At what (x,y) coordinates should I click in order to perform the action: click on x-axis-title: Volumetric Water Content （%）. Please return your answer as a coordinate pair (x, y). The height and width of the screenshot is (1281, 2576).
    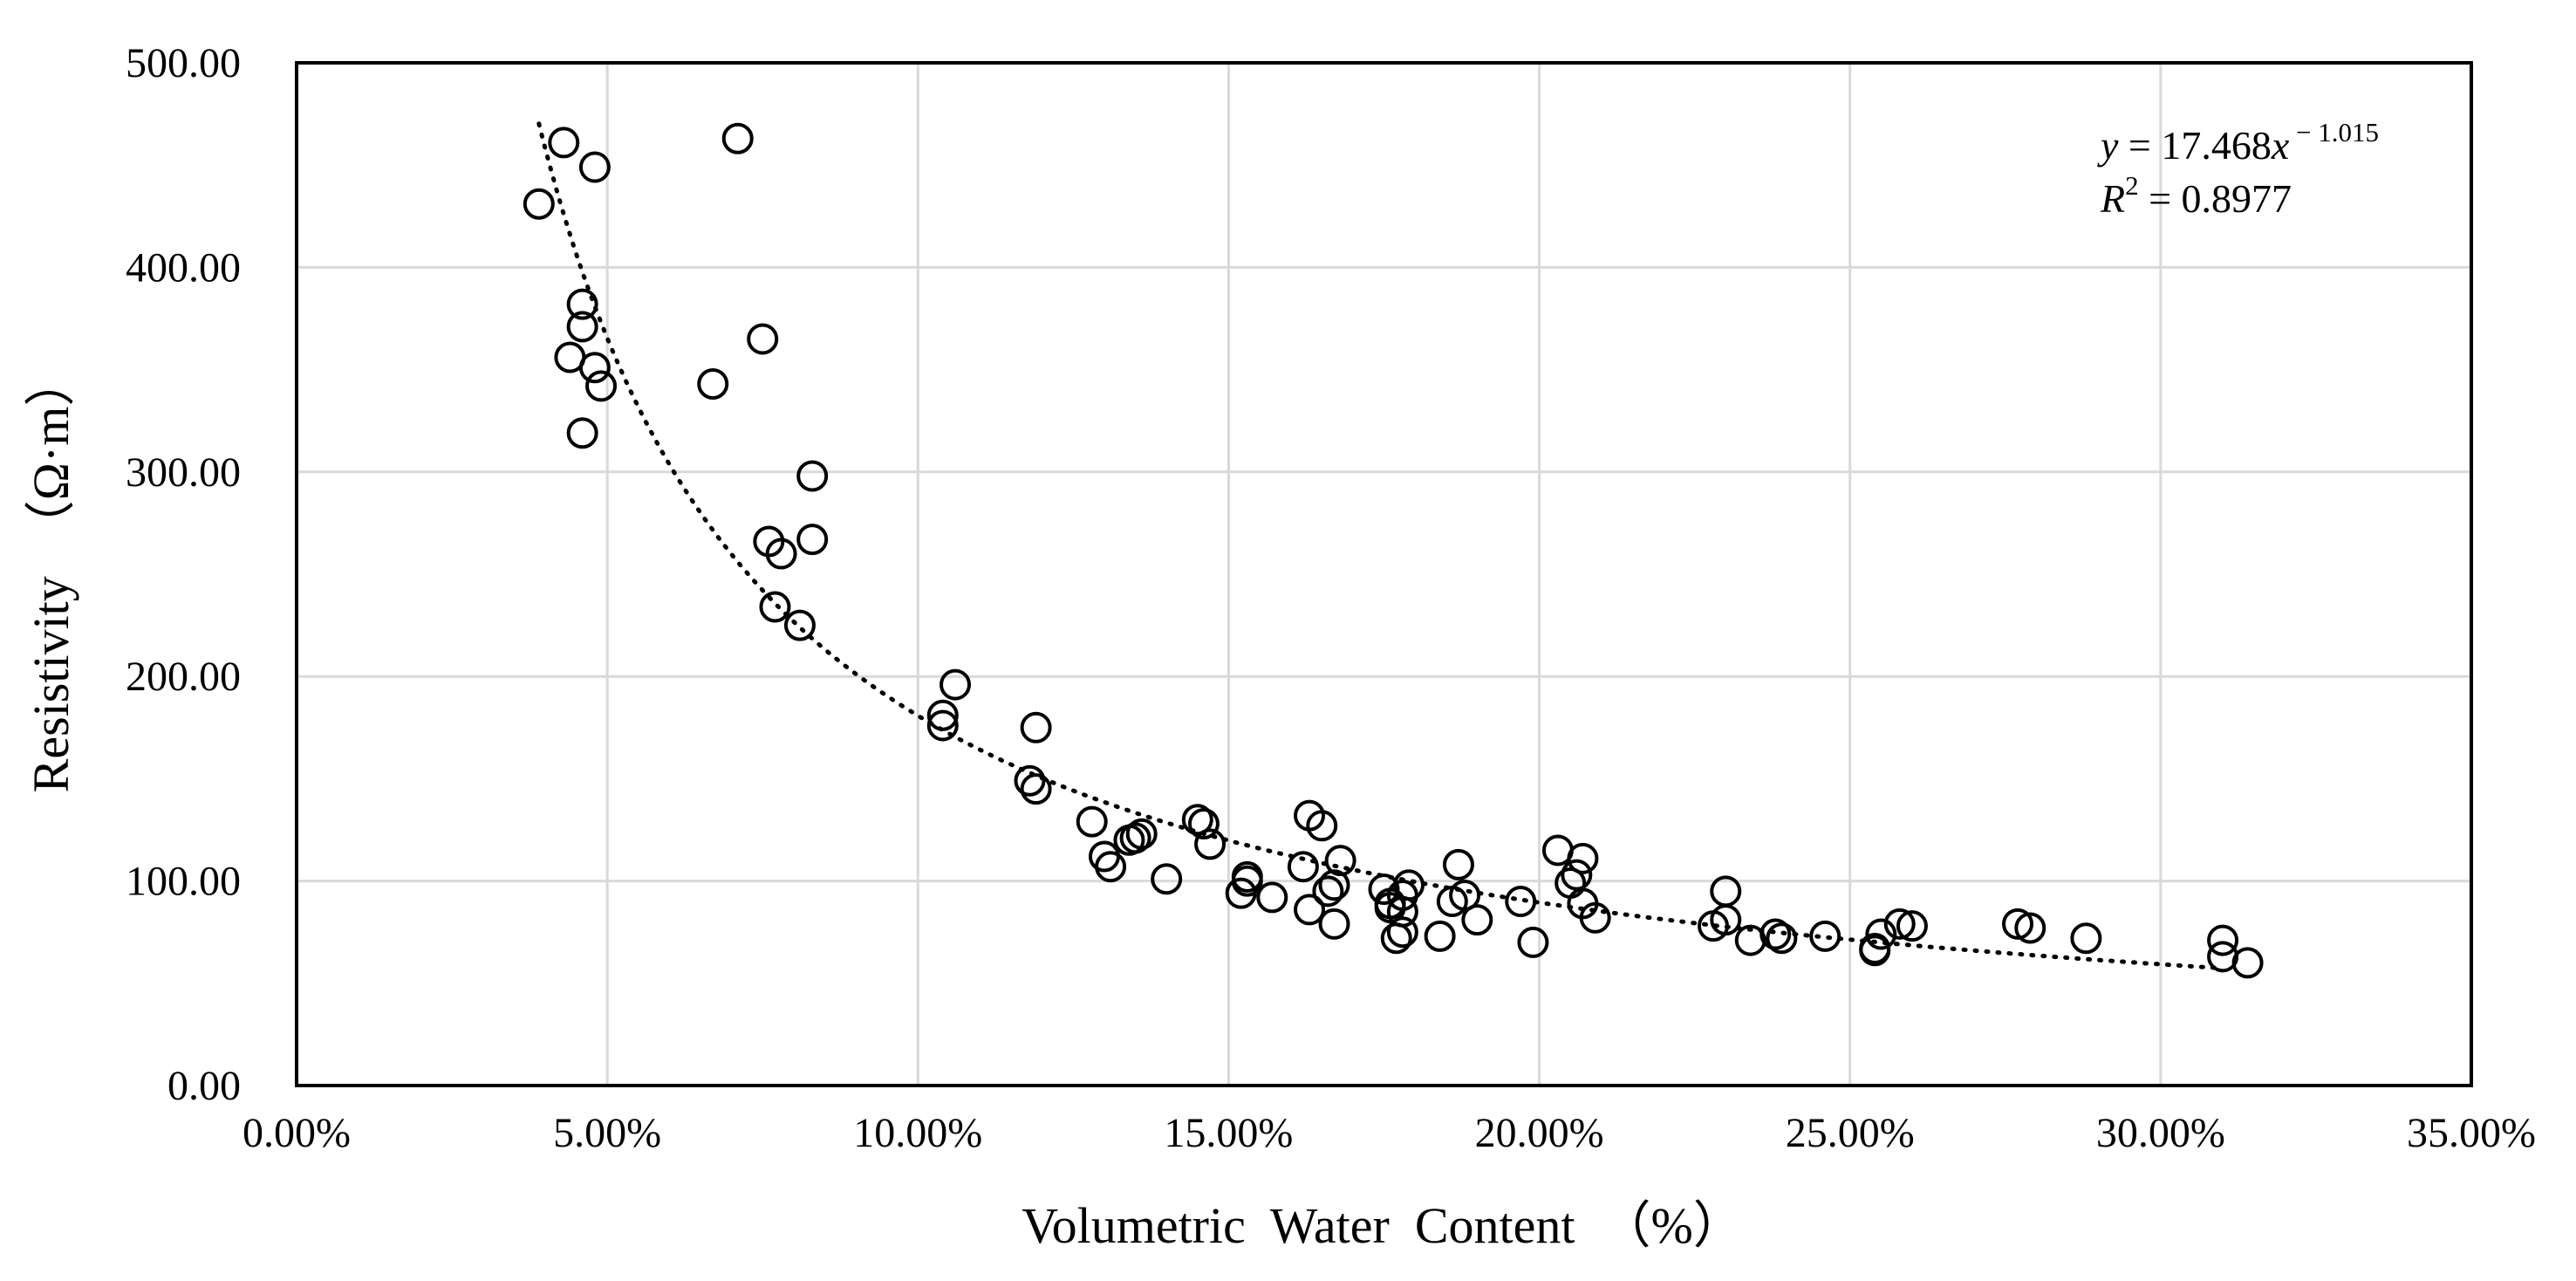
    Looking at the image, I should click on (1383, 1225).